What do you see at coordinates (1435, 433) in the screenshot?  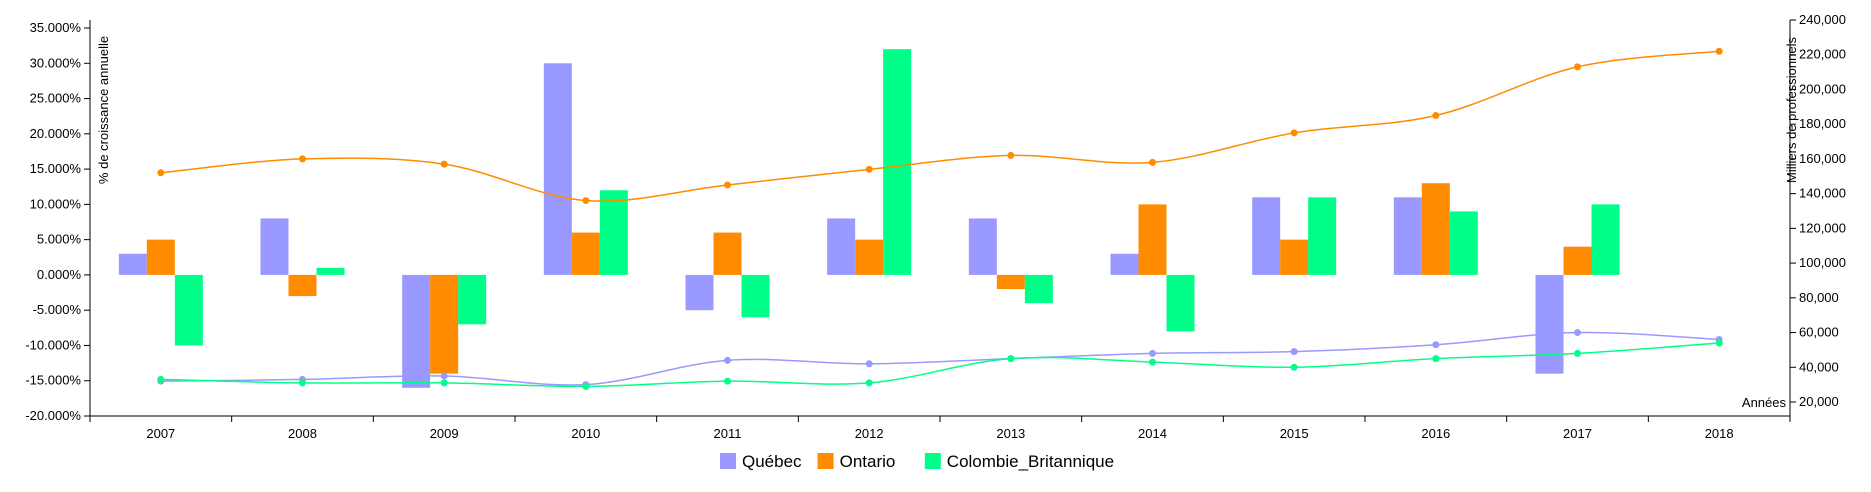 I see `x-tick-label: 2016` at bounding box center [1435, 433].